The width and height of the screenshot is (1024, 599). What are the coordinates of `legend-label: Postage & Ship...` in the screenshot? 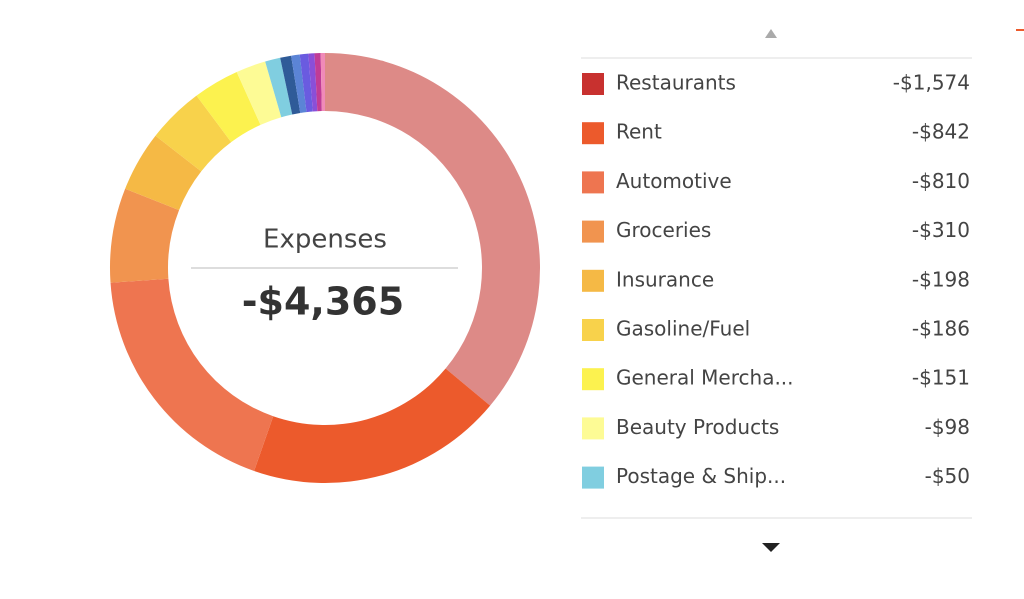 It's located at (701, 476).